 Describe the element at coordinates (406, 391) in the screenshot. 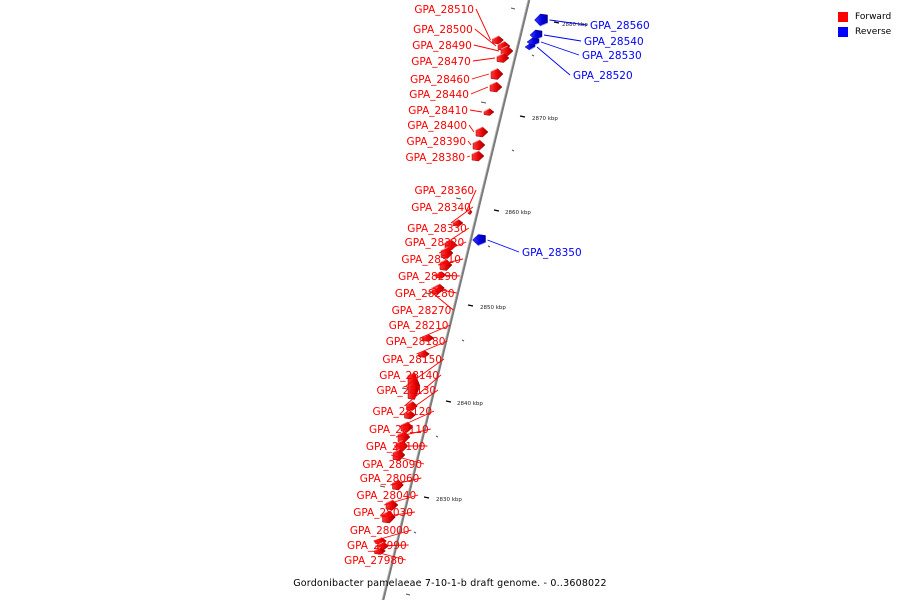

I see `gene-label: GPA_28130` at that location.